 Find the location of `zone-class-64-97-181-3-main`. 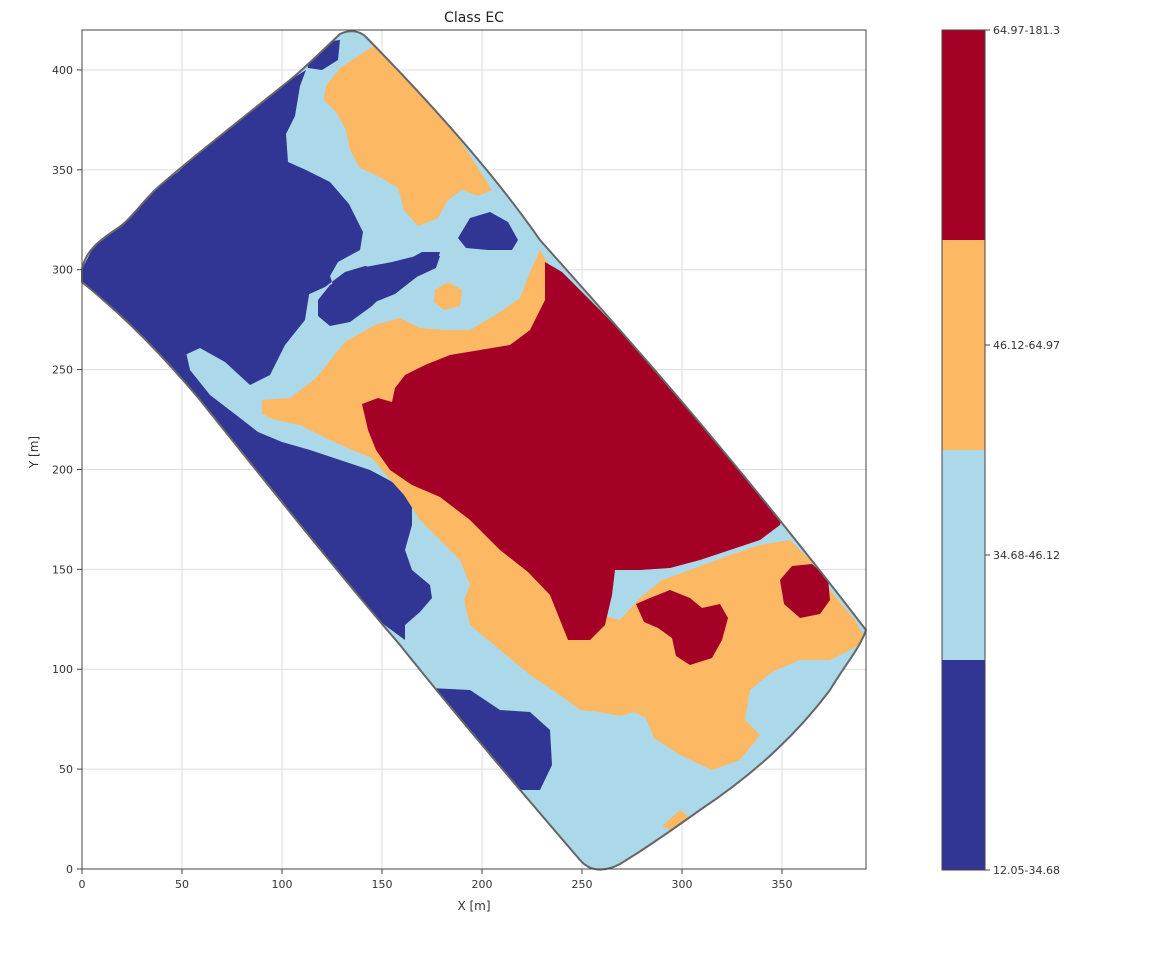

zone-class-64-97-181-3-main is located at coordinates (573, 451).